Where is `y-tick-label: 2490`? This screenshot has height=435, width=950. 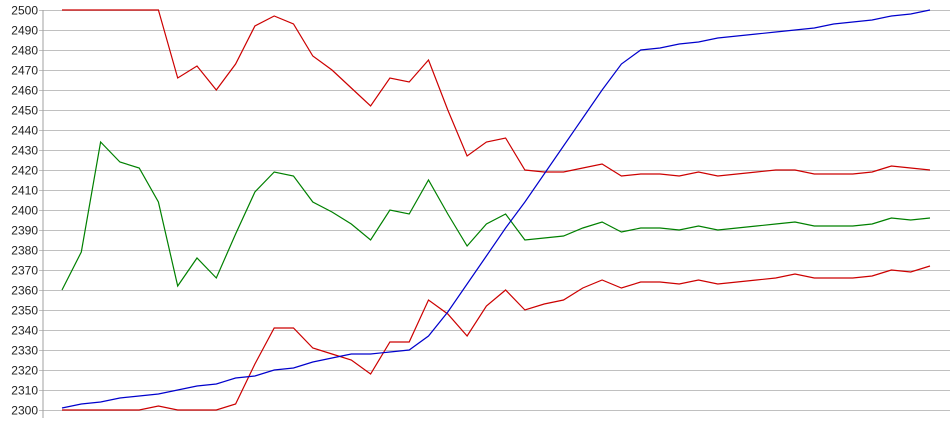
y-tick-label: 2490 is located at coordinates (24, 31).